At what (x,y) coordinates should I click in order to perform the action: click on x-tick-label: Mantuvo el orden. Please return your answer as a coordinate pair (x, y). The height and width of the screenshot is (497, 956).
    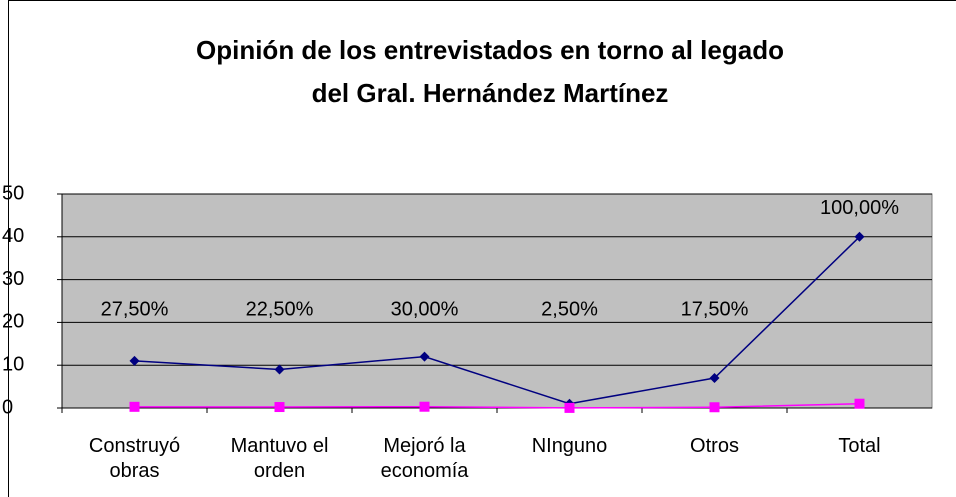
    Looking at the image, I should click on (279, 458).